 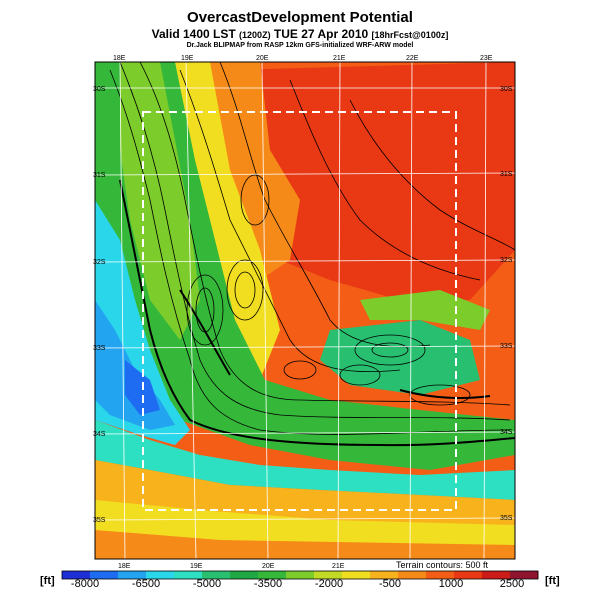 I want to click on valid-time: Valid 1400 LST, so click(x=193, y=34).